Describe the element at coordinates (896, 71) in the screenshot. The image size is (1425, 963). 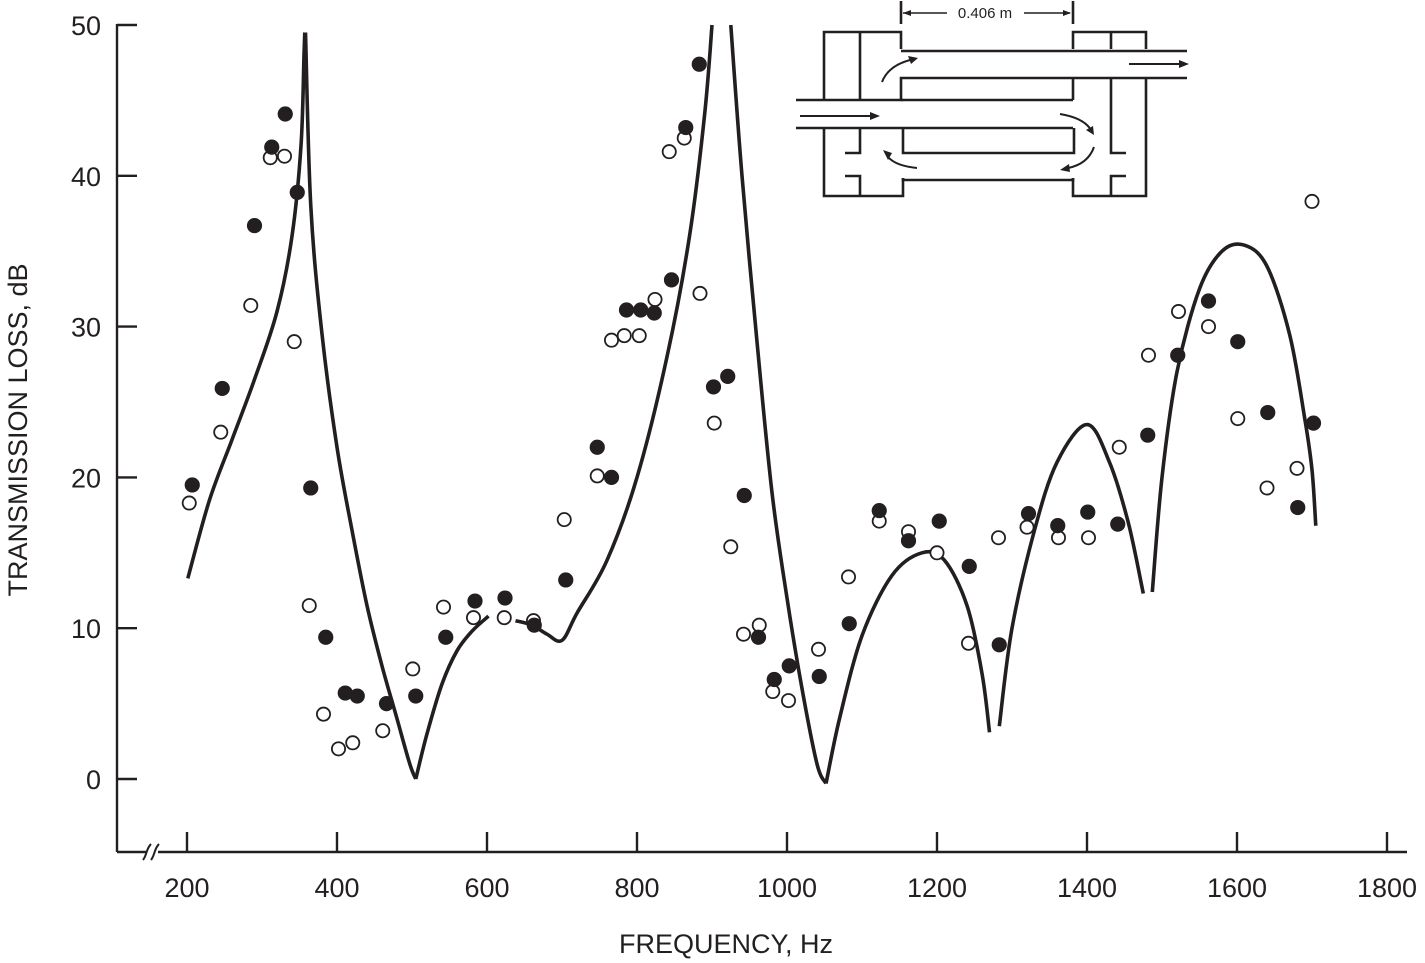
I see `flow-turn-arrow-upper-left-icon` at that location.